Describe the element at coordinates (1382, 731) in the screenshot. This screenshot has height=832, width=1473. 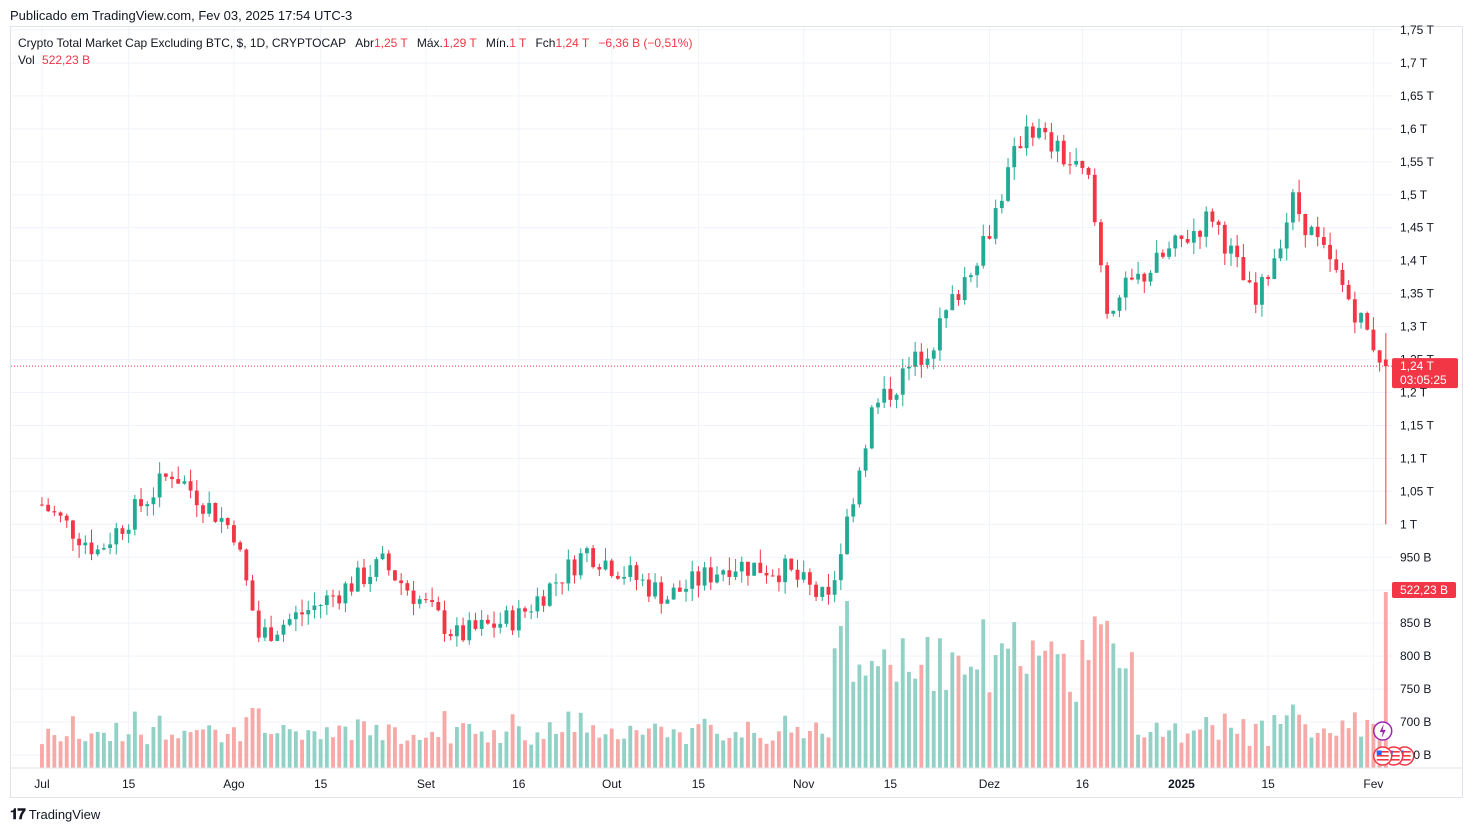
I see `lightning-event-icon` at that location.